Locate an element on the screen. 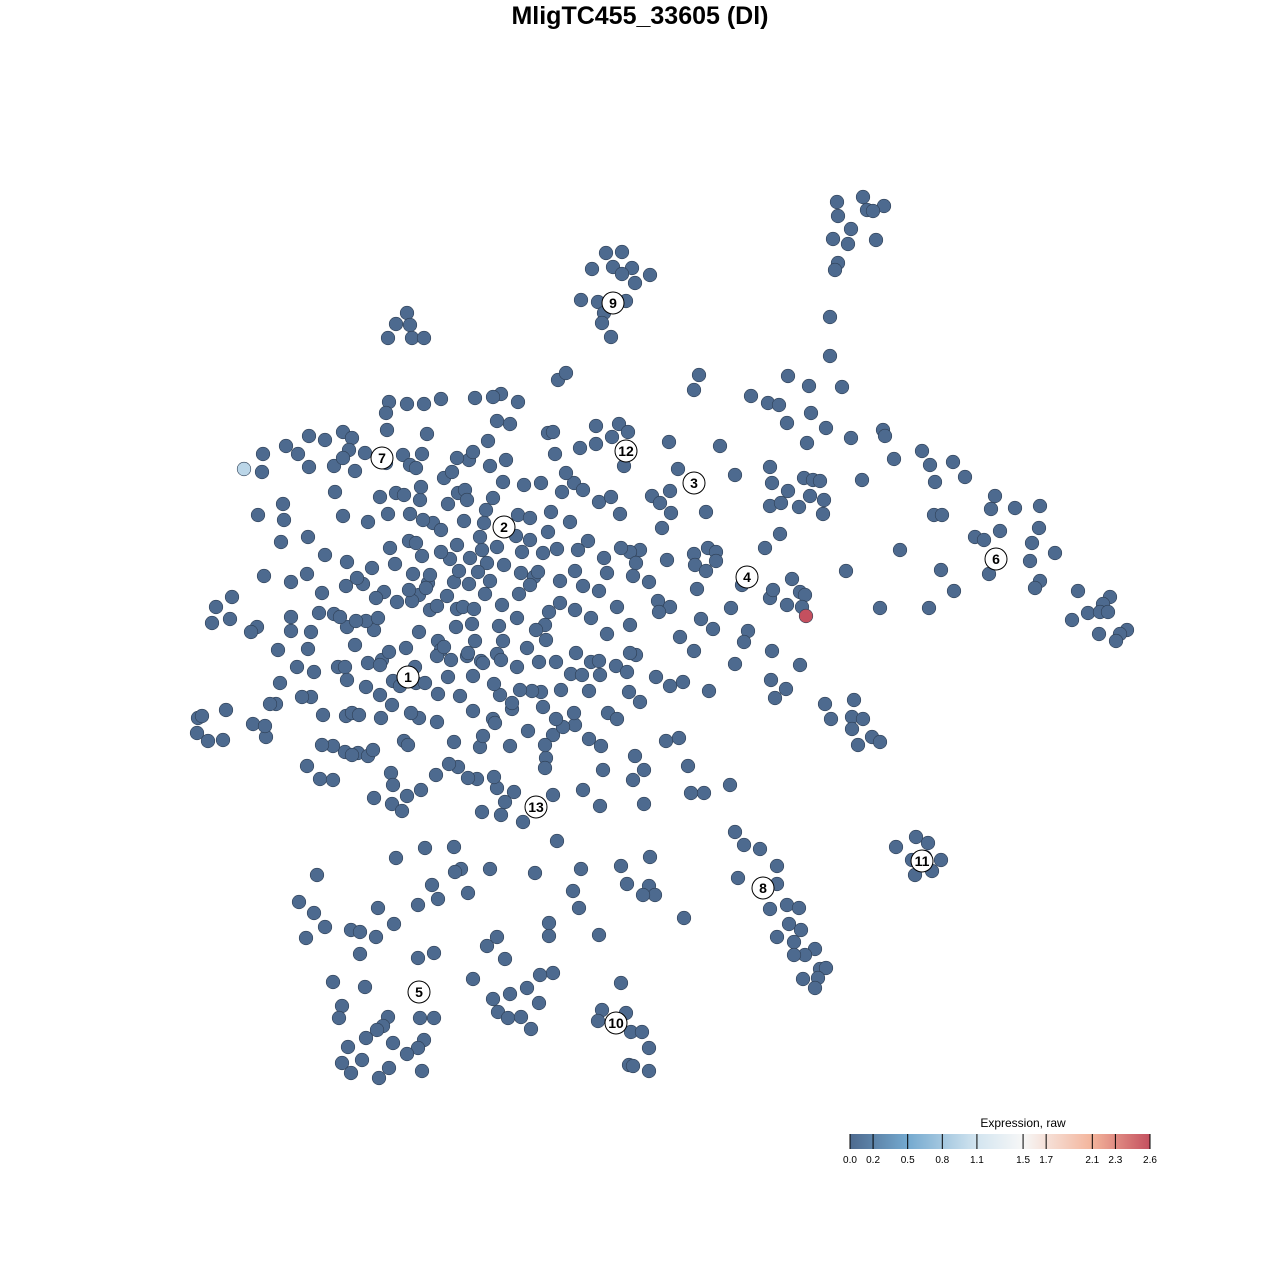 This screenshot has height=1280, width=1280. cluster-label: 5 is located at coordinates (419, 992).